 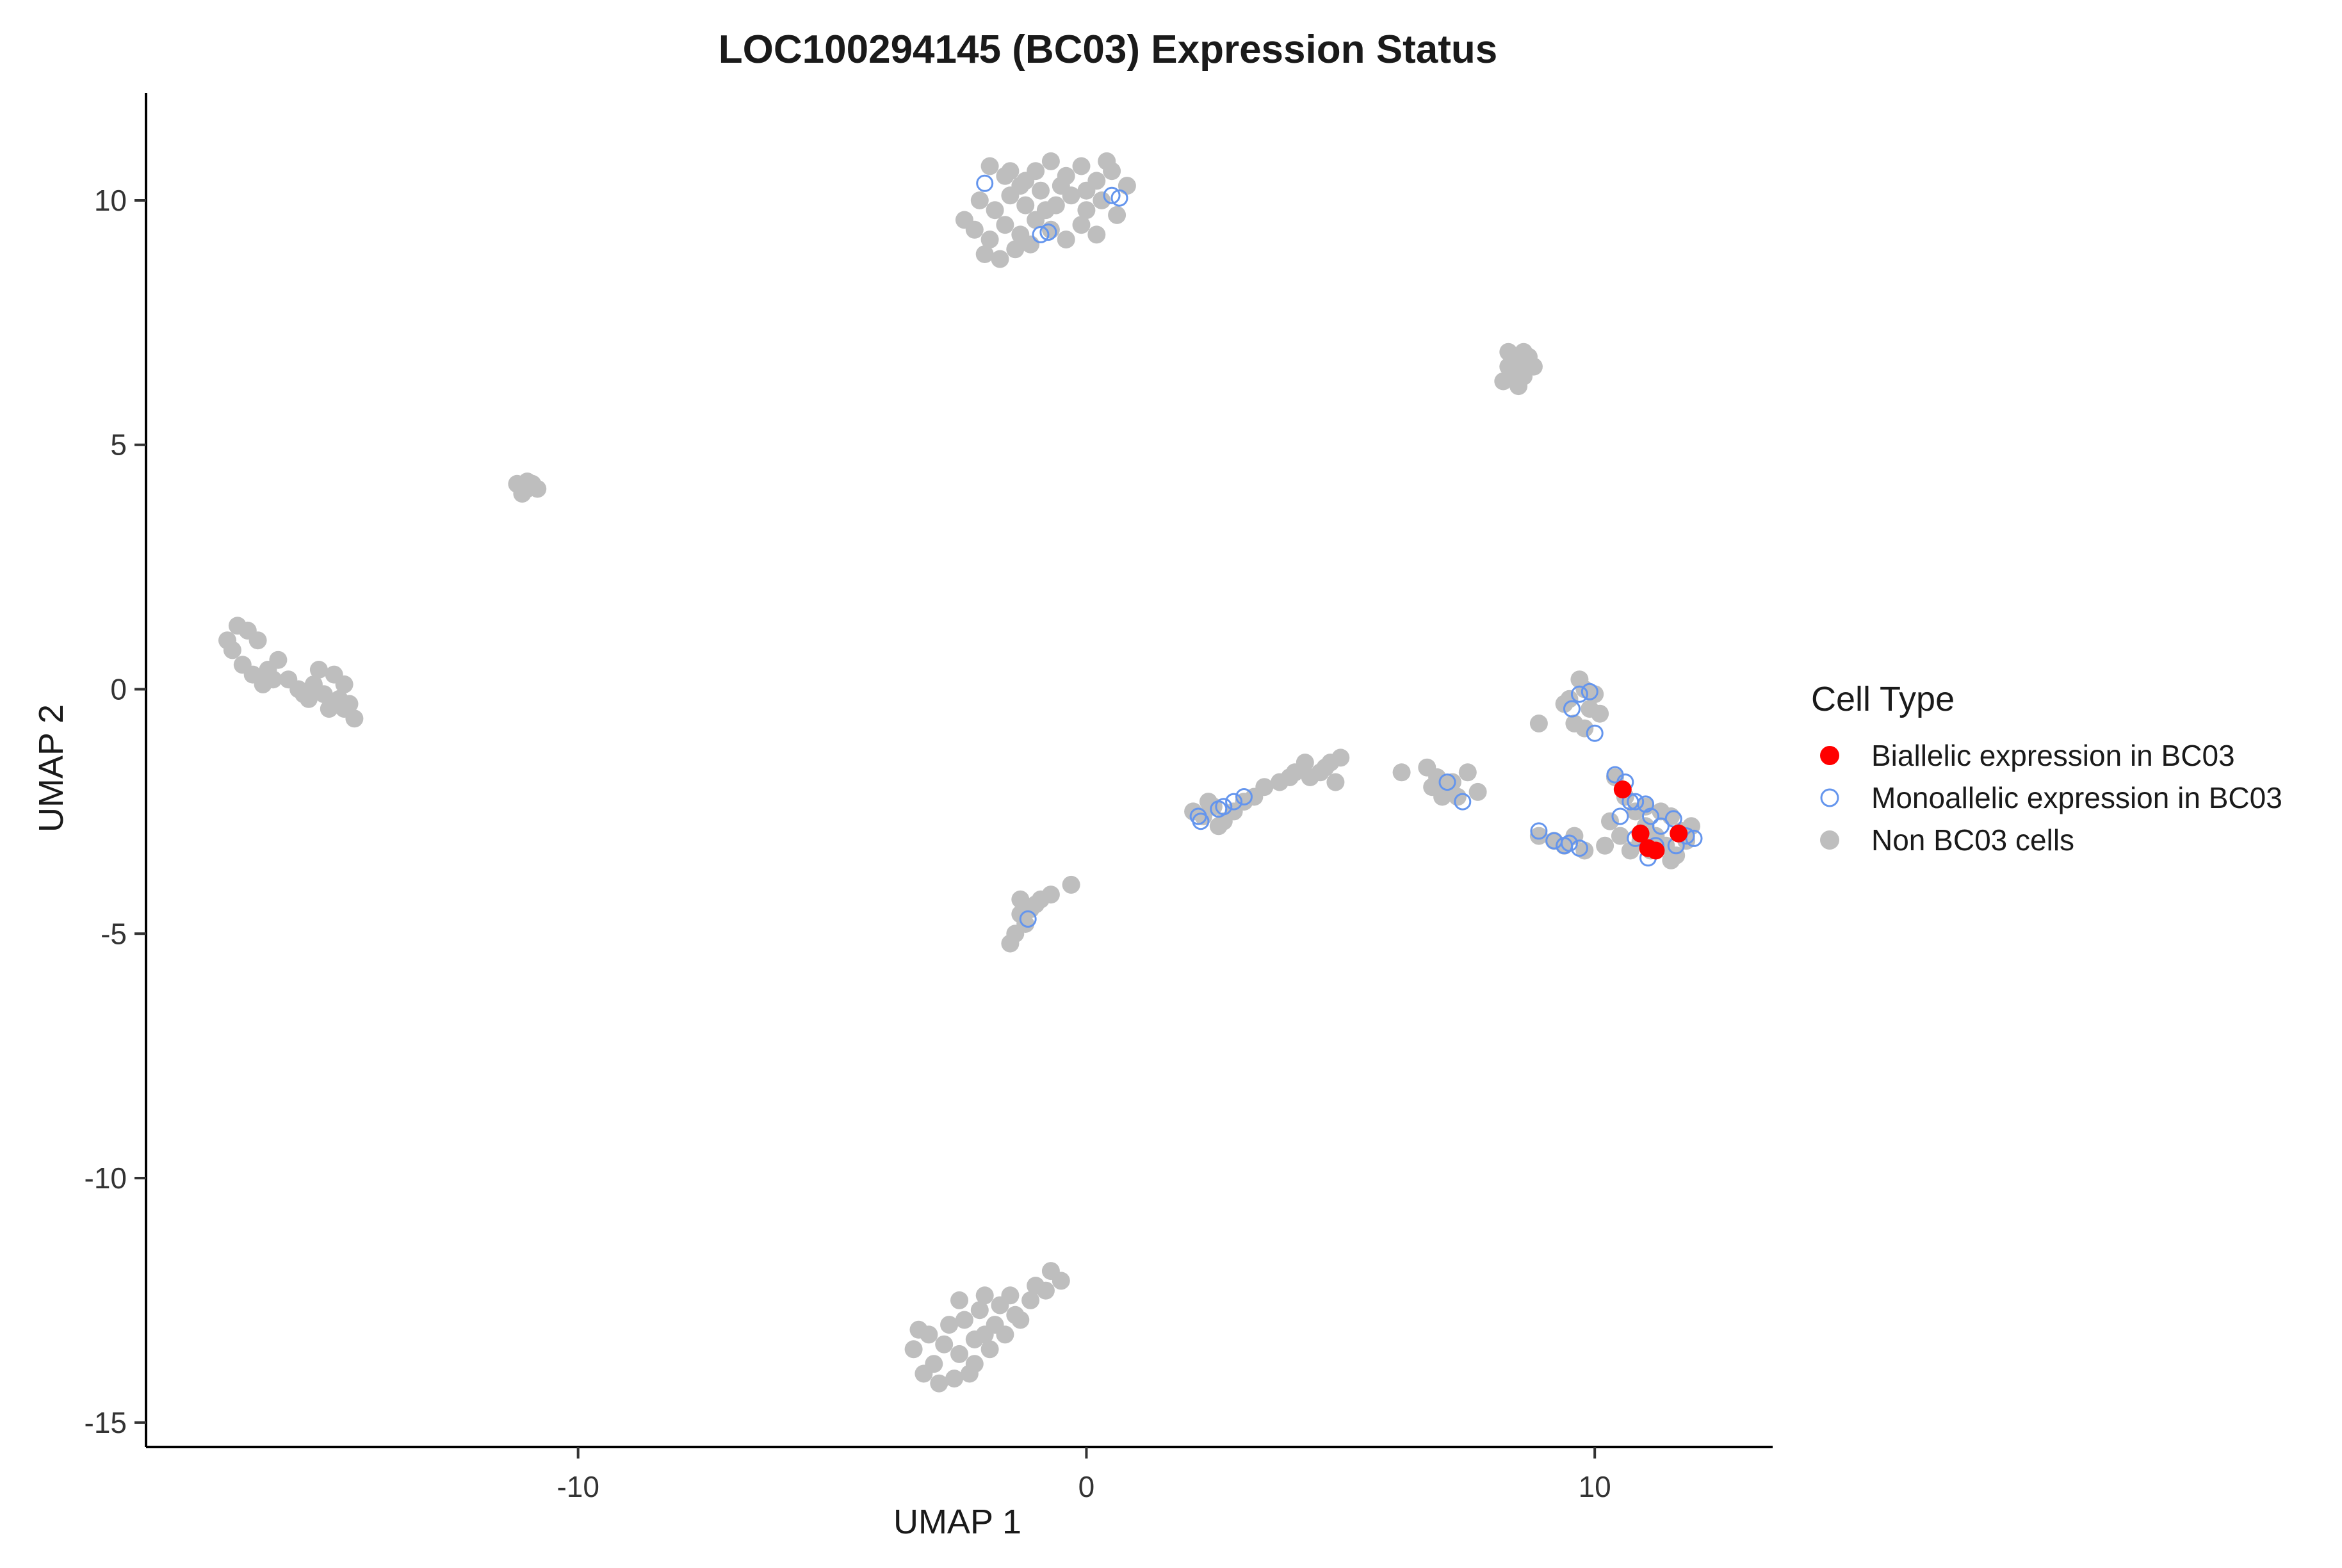 What do you see at coordinates (957, 1522) in the screenshot?
I see `x-axis-title: UMAP 1` at bounding box center [957, 1522].